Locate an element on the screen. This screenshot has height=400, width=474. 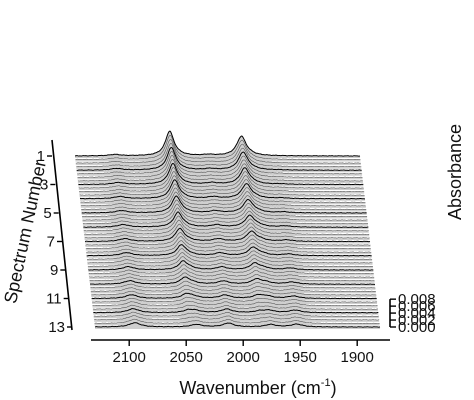
x-tick-label: 2100 is located at coordinates (129, 357).